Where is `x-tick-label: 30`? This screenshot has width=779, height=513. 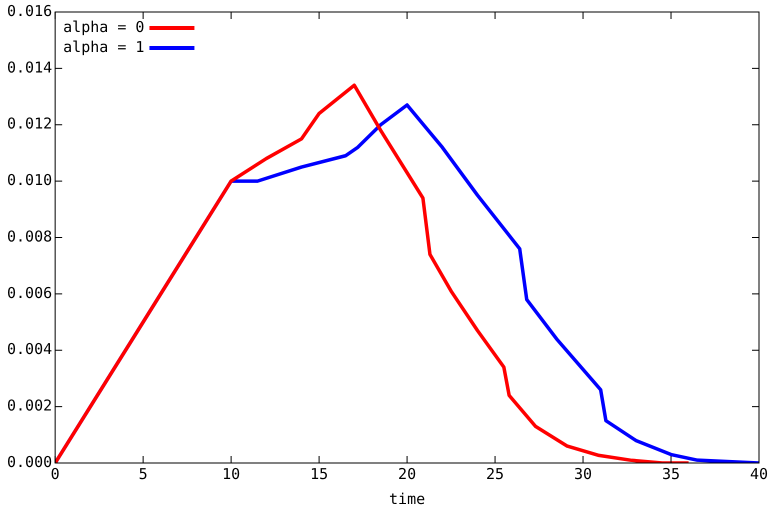
x-tick-label: 30 is located at coordinates (583, 473).